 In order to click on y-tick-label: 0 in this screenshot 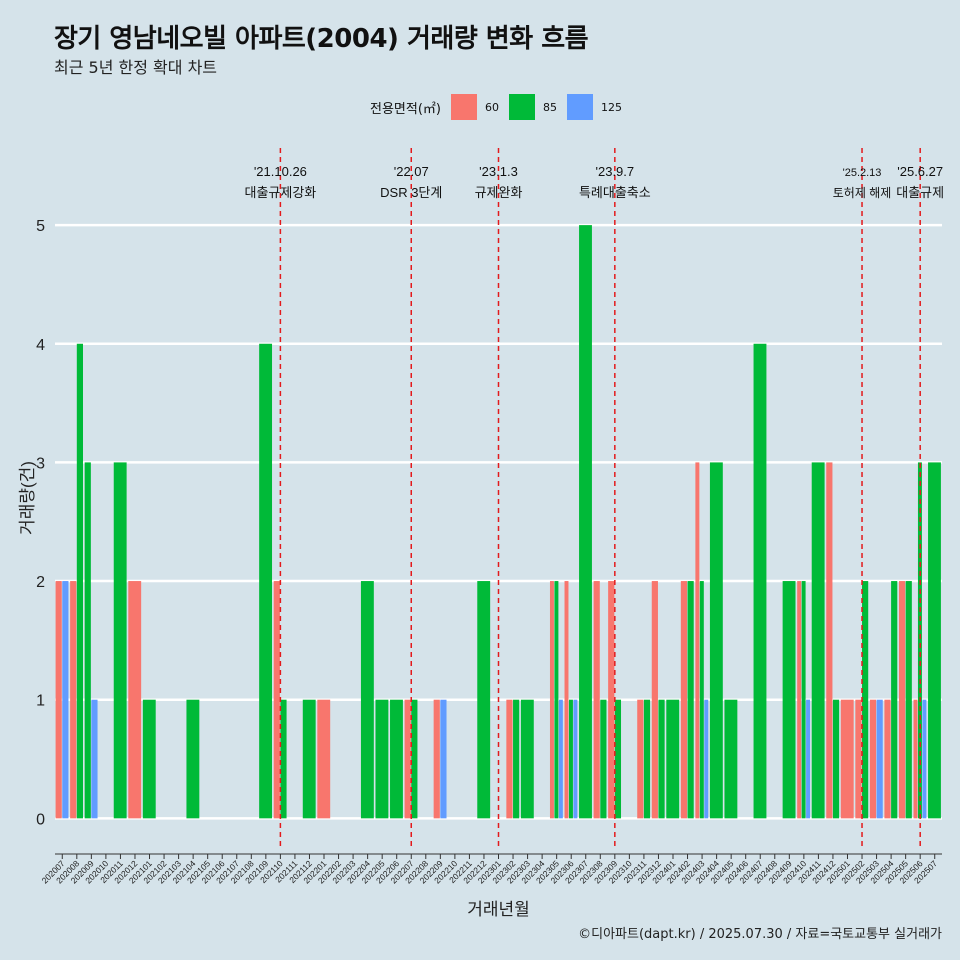, I will do `click(40, 819)`.